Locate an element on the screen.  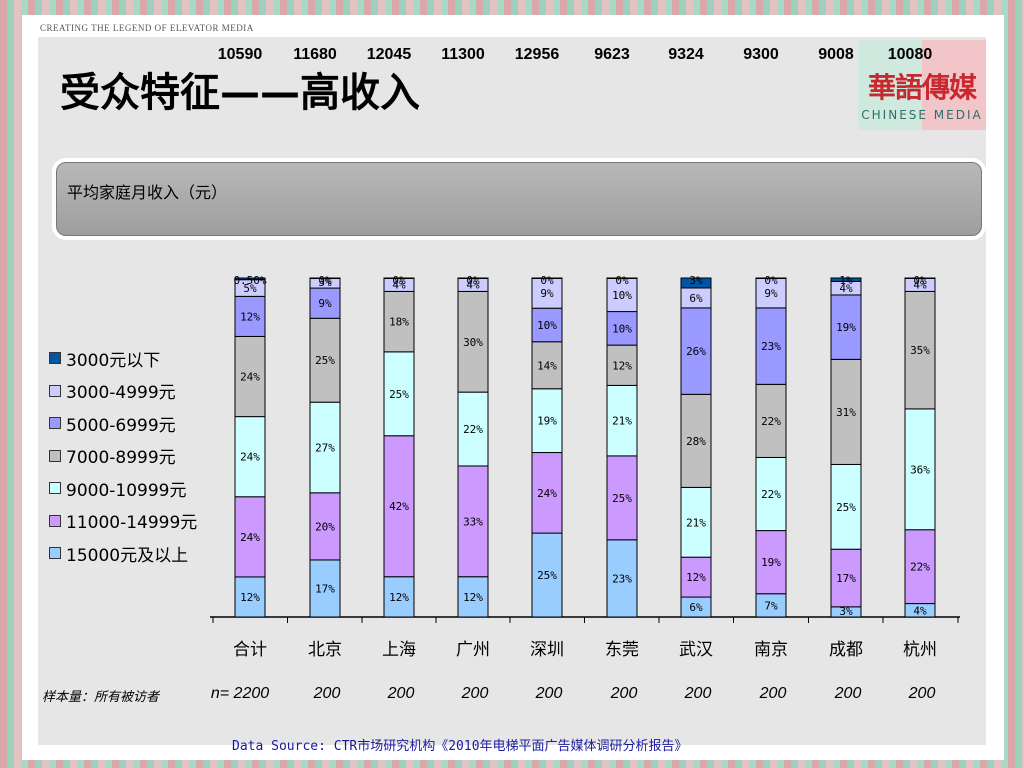
data-label: 21% is located at coordinates (696, 522).